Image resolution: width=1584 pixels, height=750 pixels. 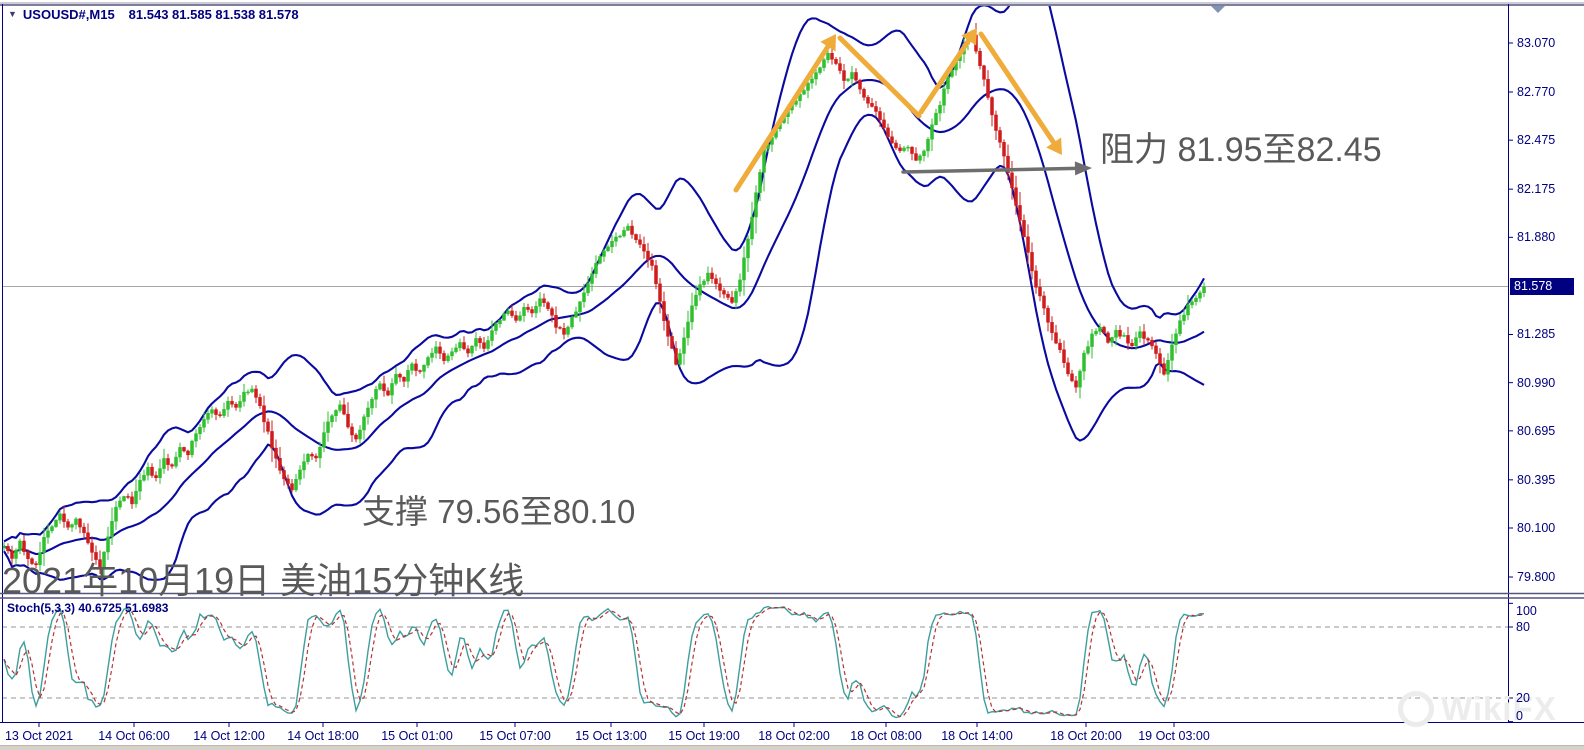 What do you see at coordinates (68, 14) in the screenshot?
I see `symbol-timeframe-label: USOUSD#,M15` at bounding box center [68, 14].